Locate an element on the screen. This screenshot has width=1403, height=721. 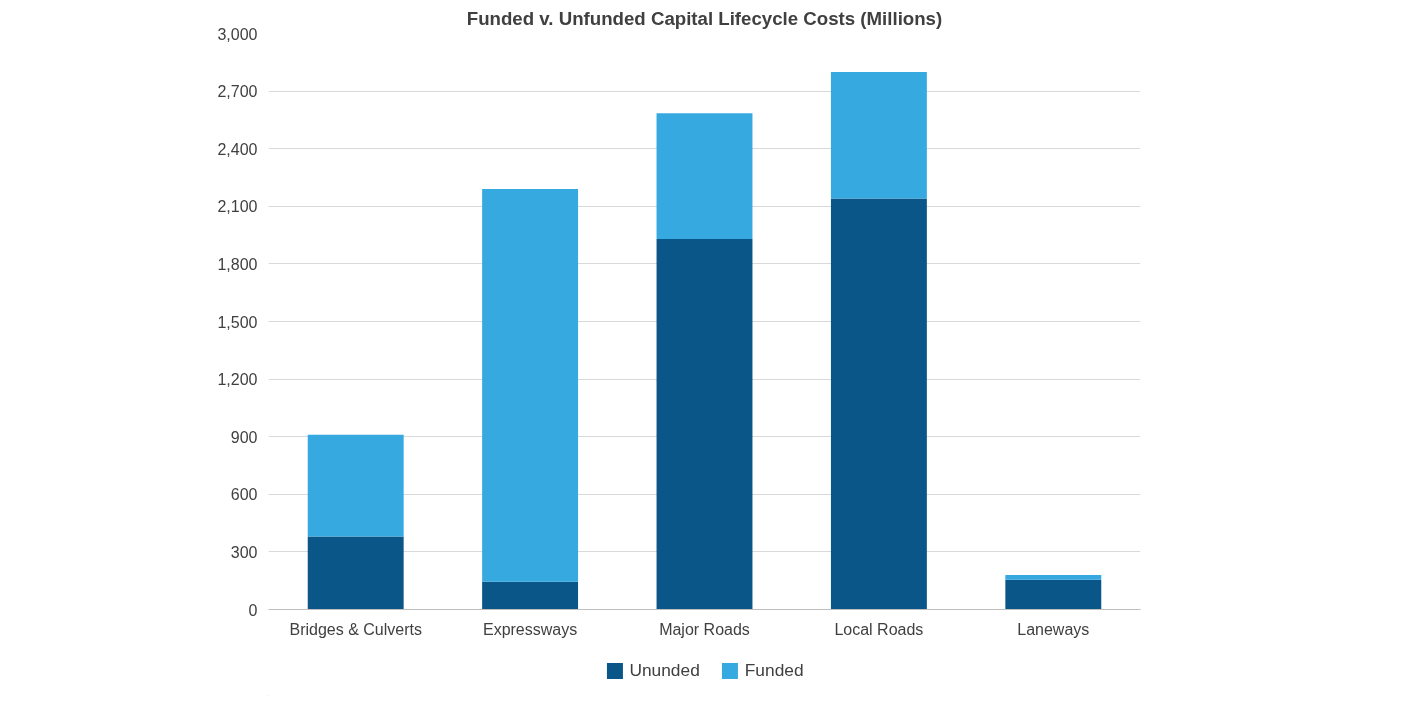
chart-title: Funded v. Unfunded Capital Lifecycle Costs (Millions) is located at coordinates (704, 18).